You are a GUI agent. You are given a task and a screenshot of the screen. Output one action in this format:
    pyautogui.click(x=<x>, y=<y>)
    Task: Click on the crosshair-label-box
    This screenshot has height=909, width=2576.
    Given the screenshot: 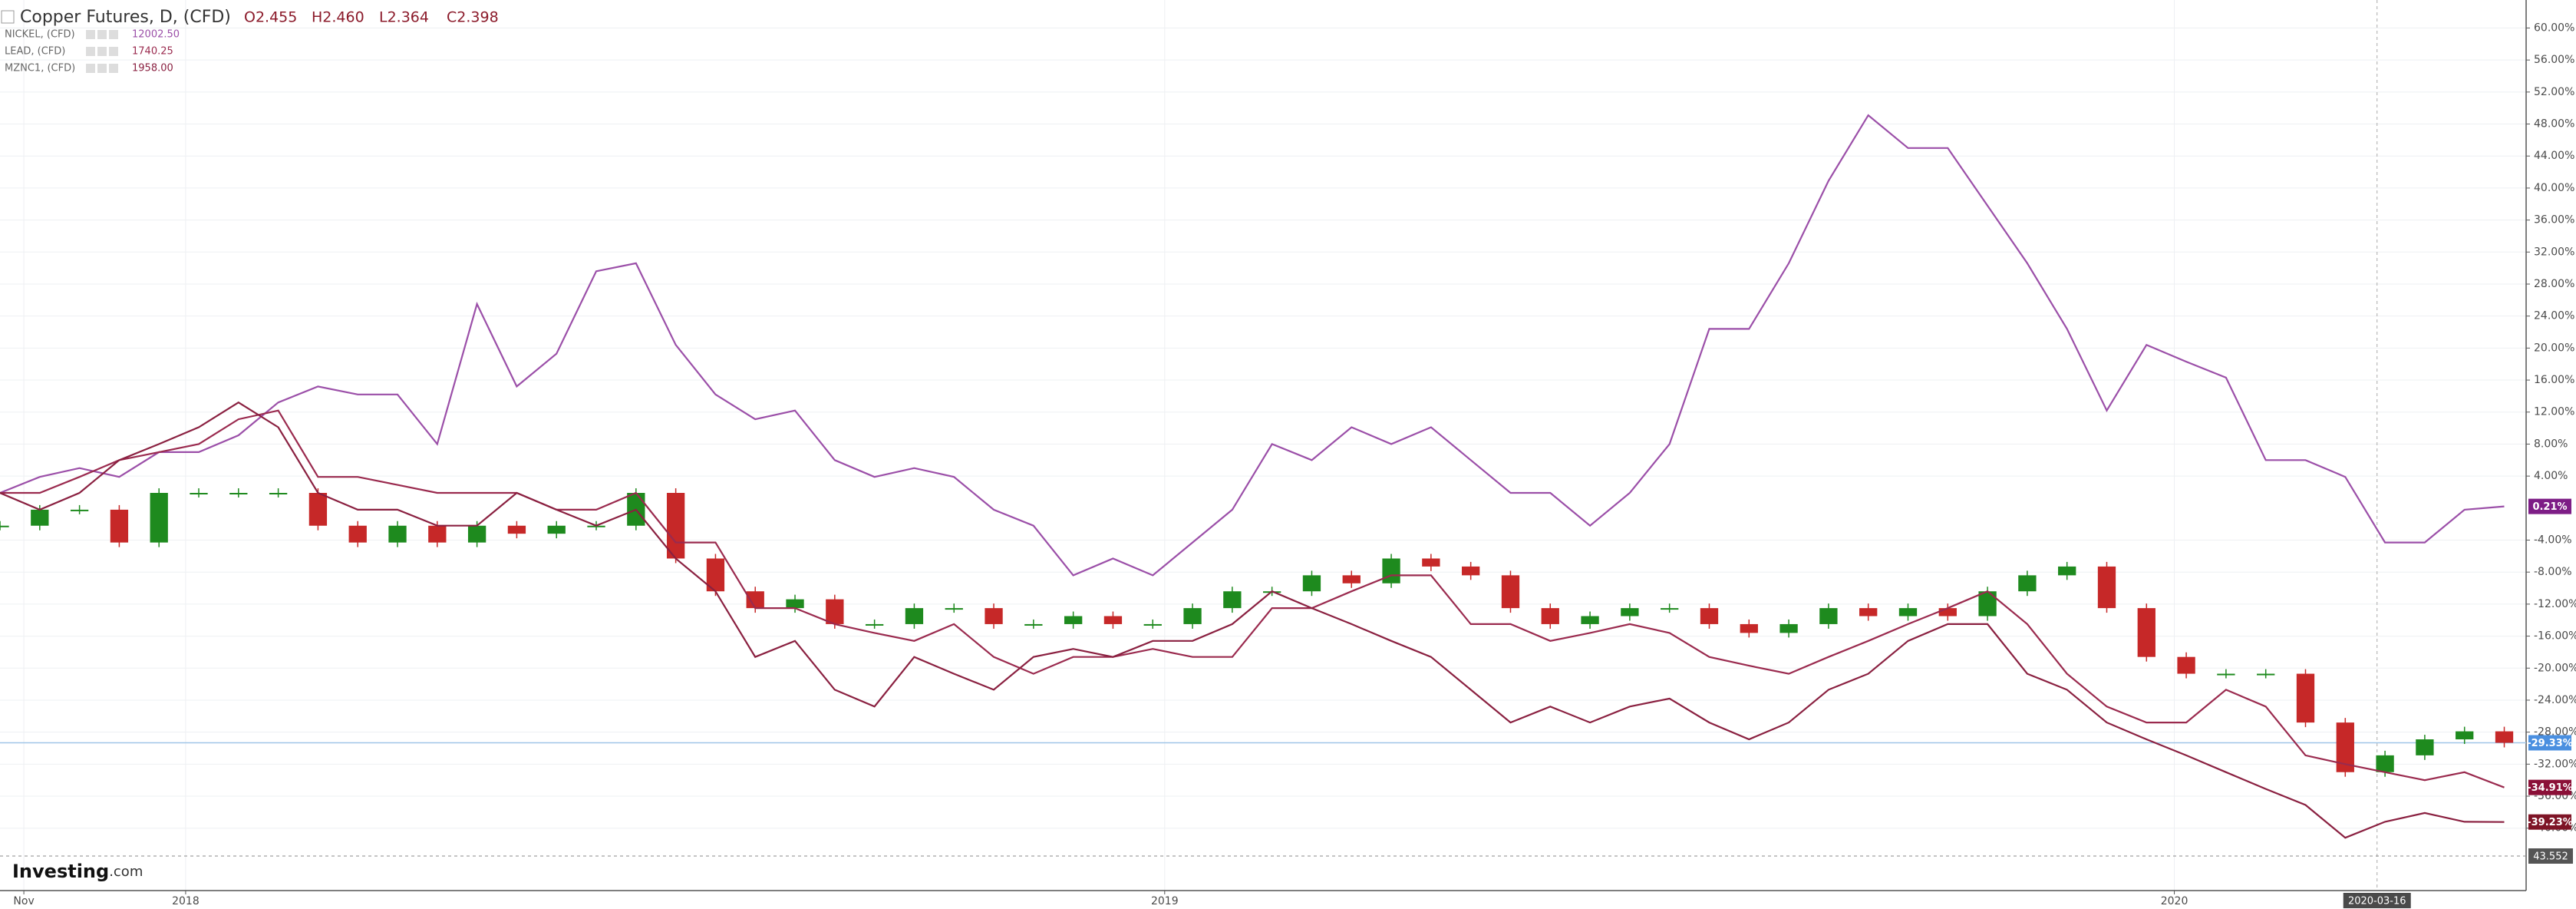 What is the action you would take?
    pyautogui.click(x=2377, y=900)
    